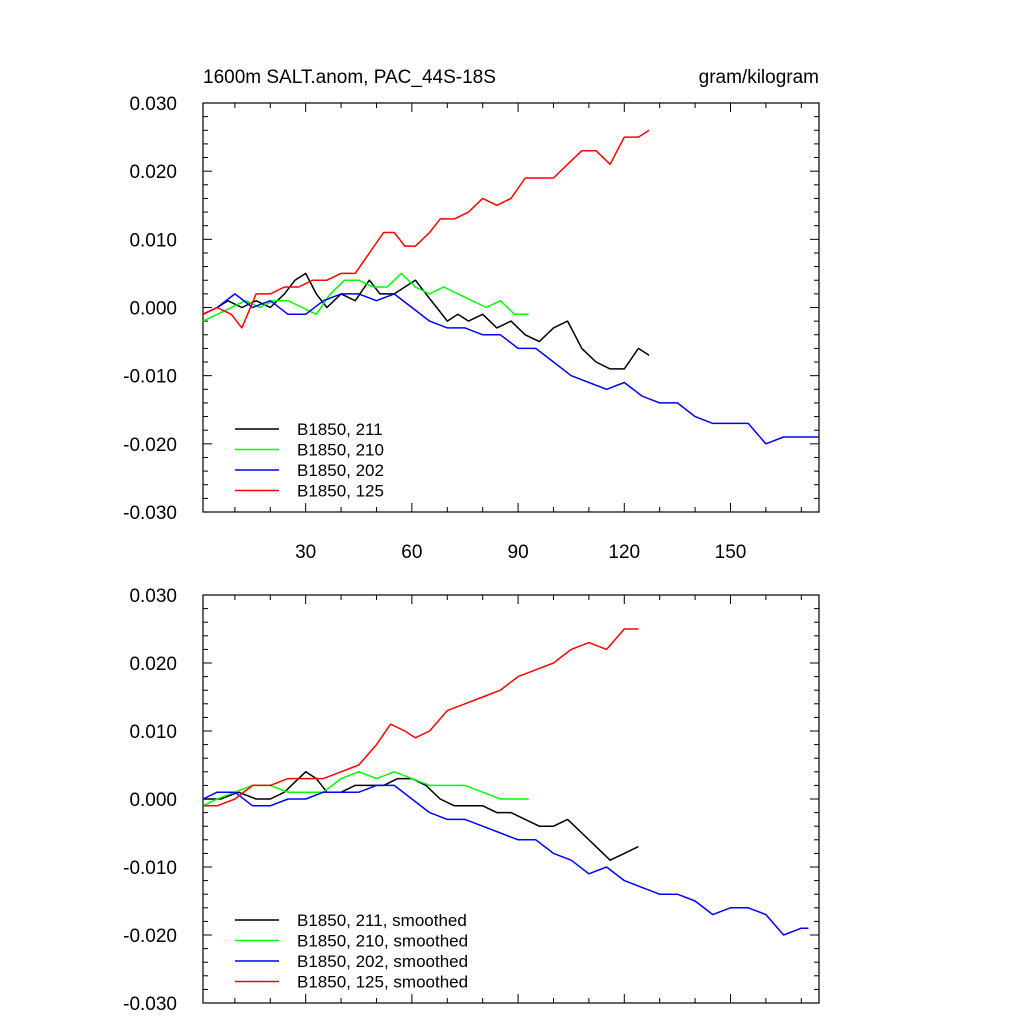 The width and height of the screenshot is (1024, 1024). What do you see at coordinates (340, 491) in the screenshot?
I see `legend-label: B1850, 125` at bounding box center [340, 491].